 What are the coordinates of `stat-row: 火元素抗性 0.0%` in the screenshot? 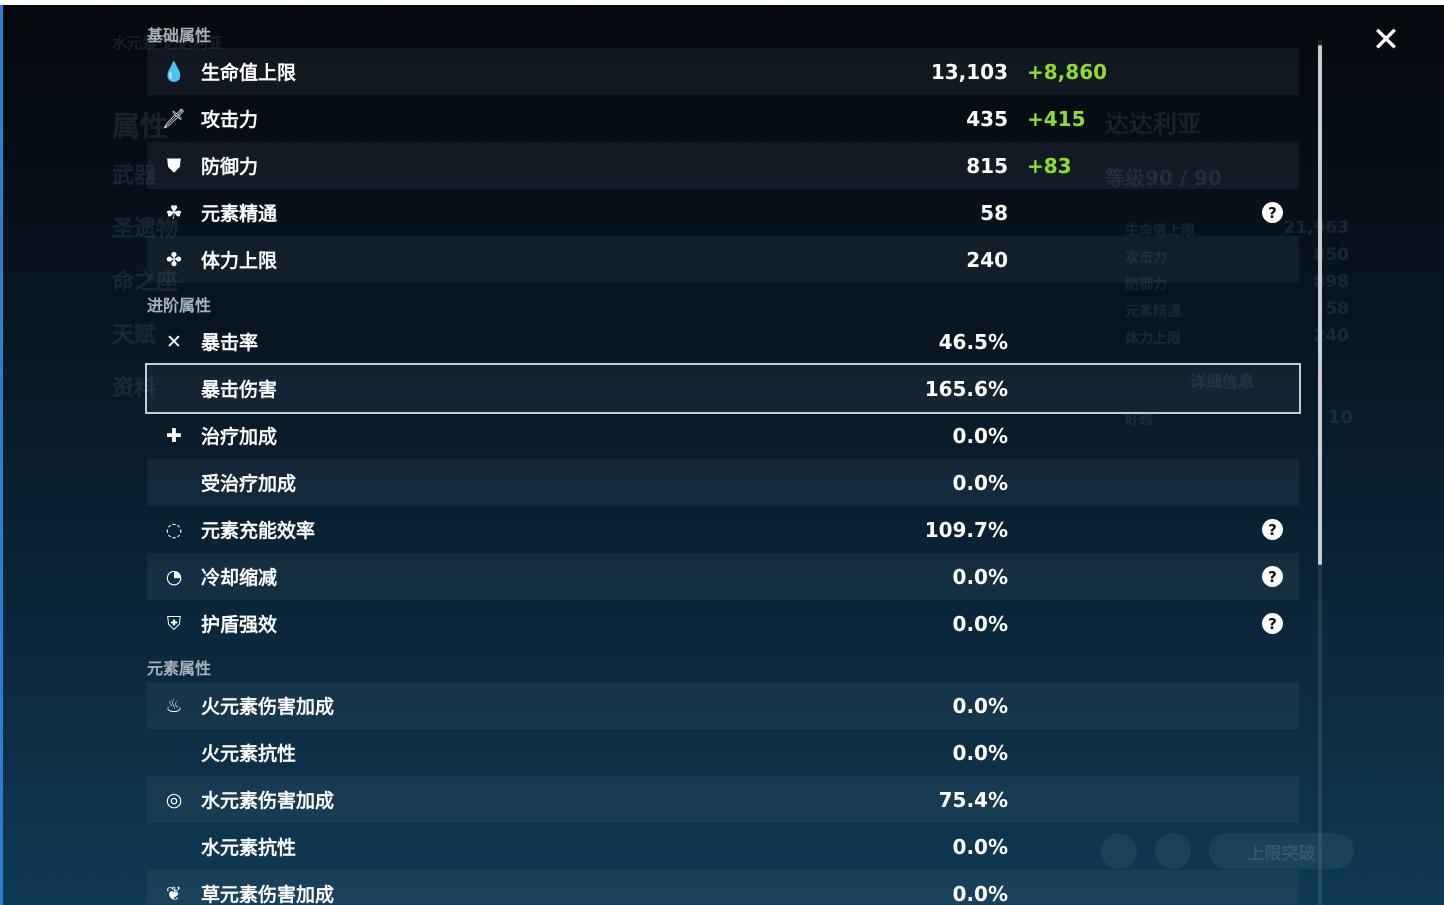 It's located at (723, 752).